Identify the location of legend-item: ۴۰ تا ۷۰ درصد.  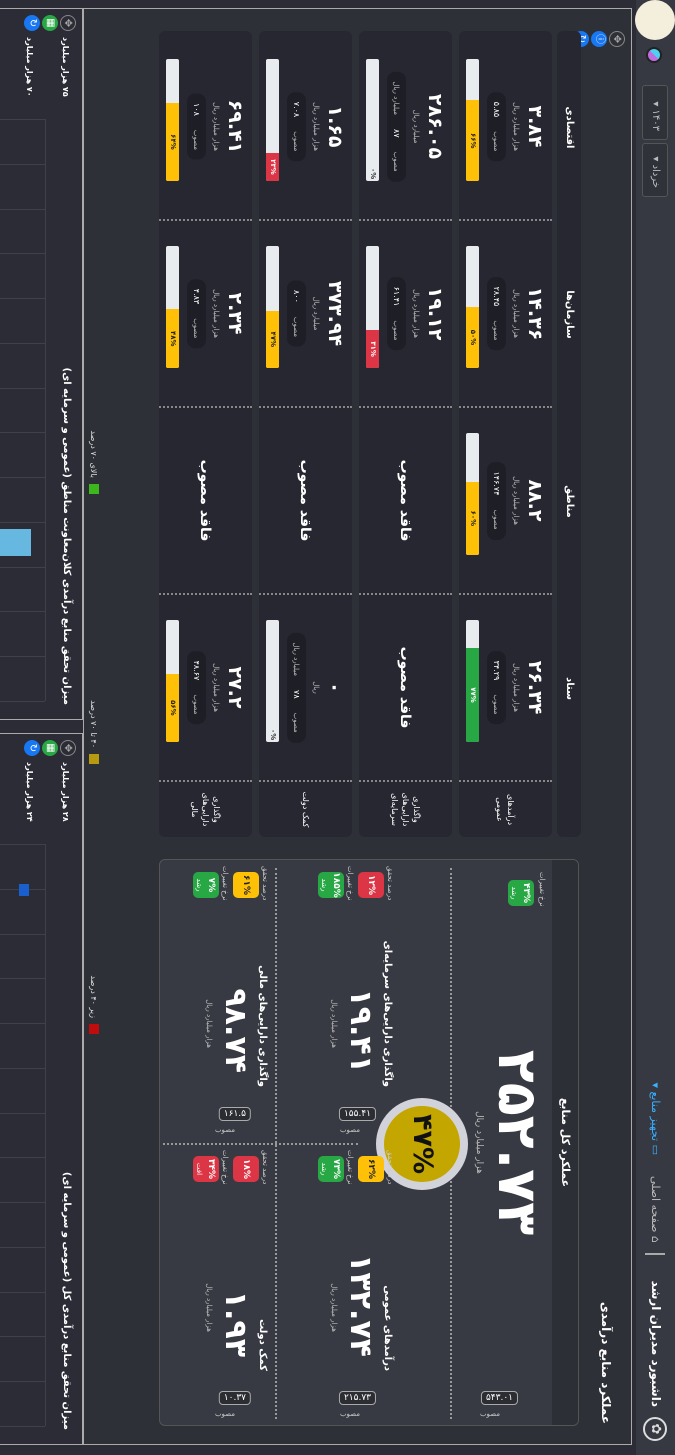
(94, 719).